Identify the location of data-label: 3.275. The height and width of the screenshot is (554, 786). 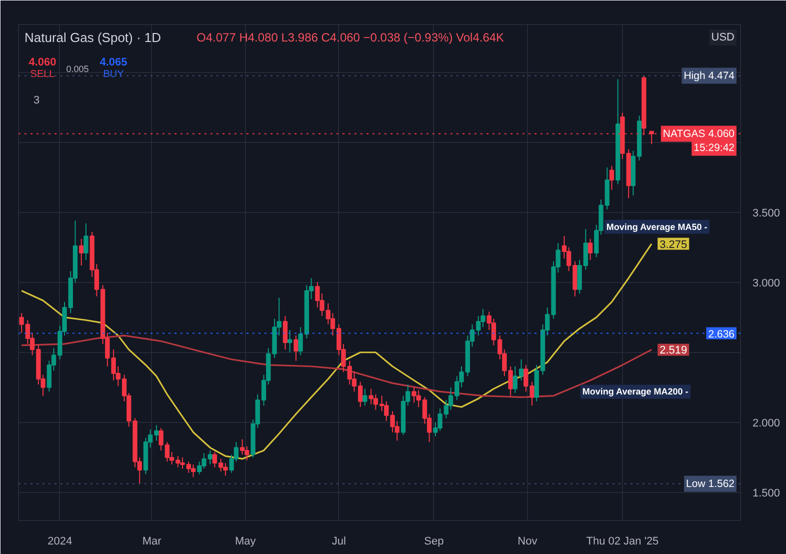
(674, 244).